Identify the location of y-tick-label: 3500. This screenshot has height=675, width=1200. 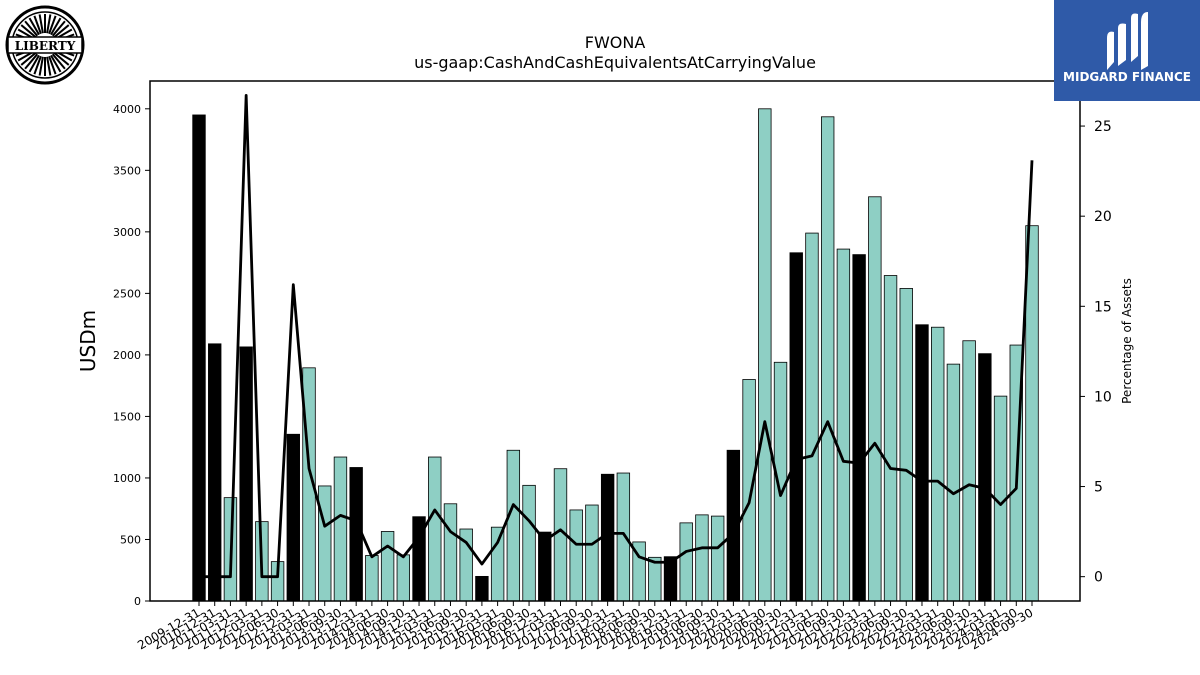
(127, 170).